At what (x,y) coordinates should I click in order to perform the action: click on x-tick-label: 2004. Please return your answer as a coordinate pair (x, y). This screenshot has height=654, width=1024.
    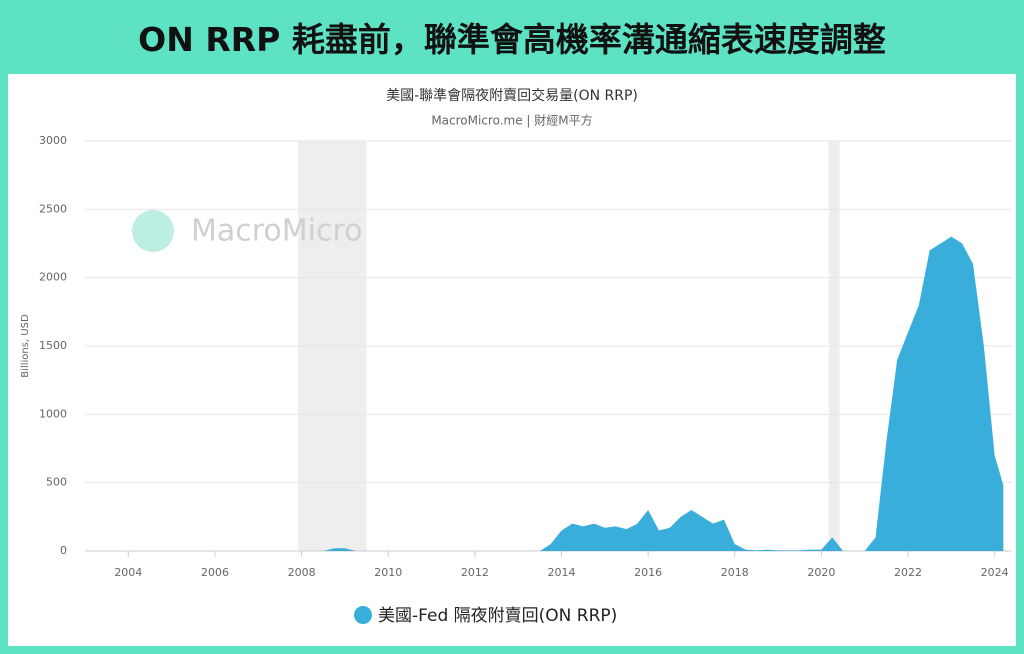
    Looking at the image, I should click on (128, 572).